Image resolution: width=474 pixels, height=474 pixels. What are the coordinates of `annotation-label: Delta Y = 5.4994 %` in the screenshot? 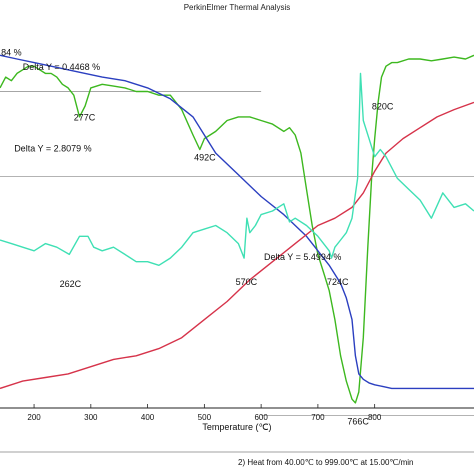 It's located at (302, 257).